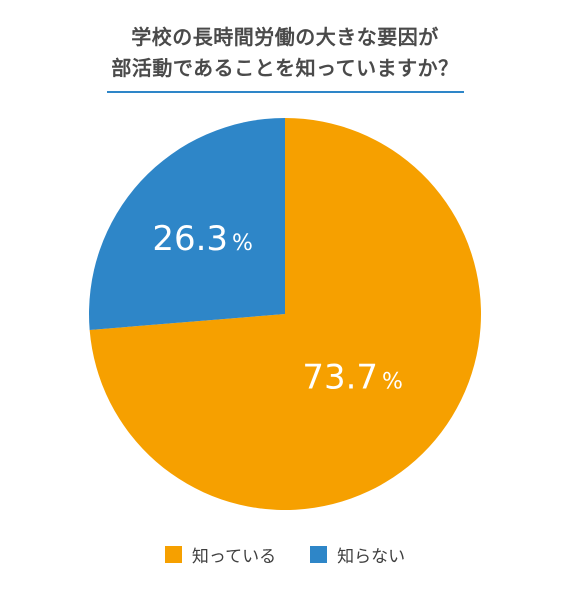  What do you see at coordinates (202, 239) in the screenshot?
I see `data-label-dont-know: 26.3%` at bounding box center [202, 239].